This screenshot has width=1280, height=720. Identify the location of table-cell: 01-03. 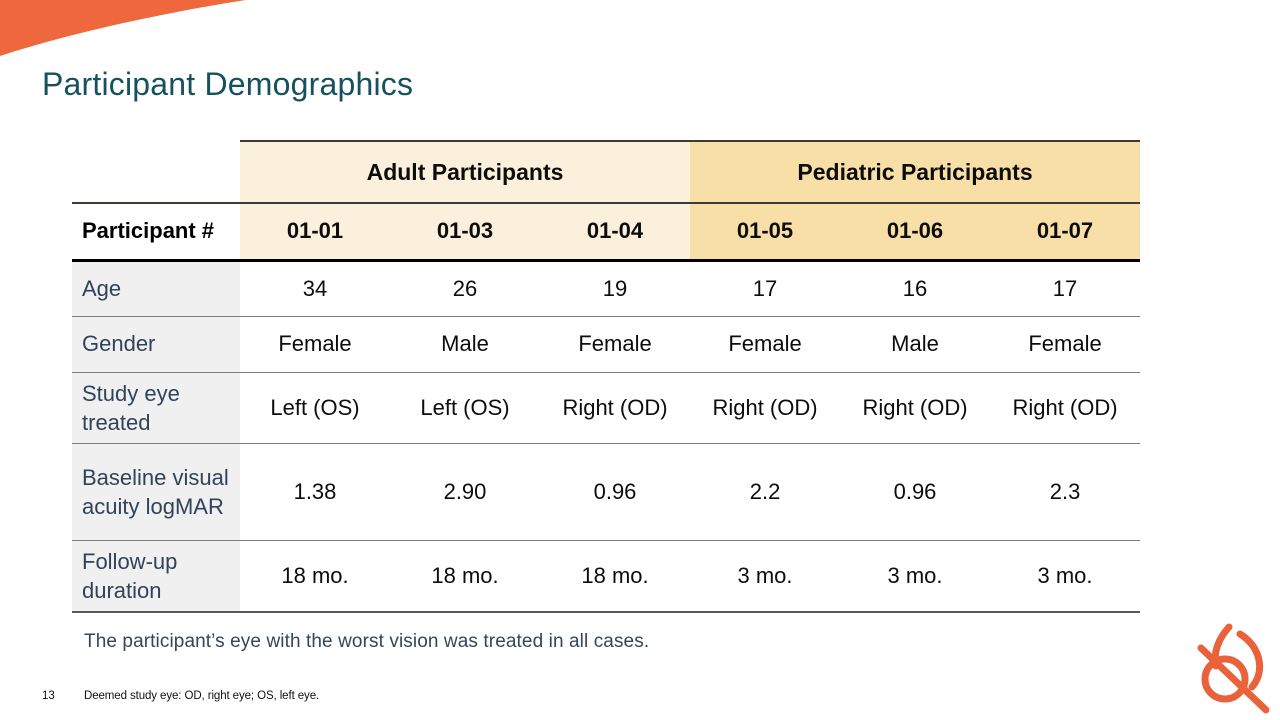
(465, 232).